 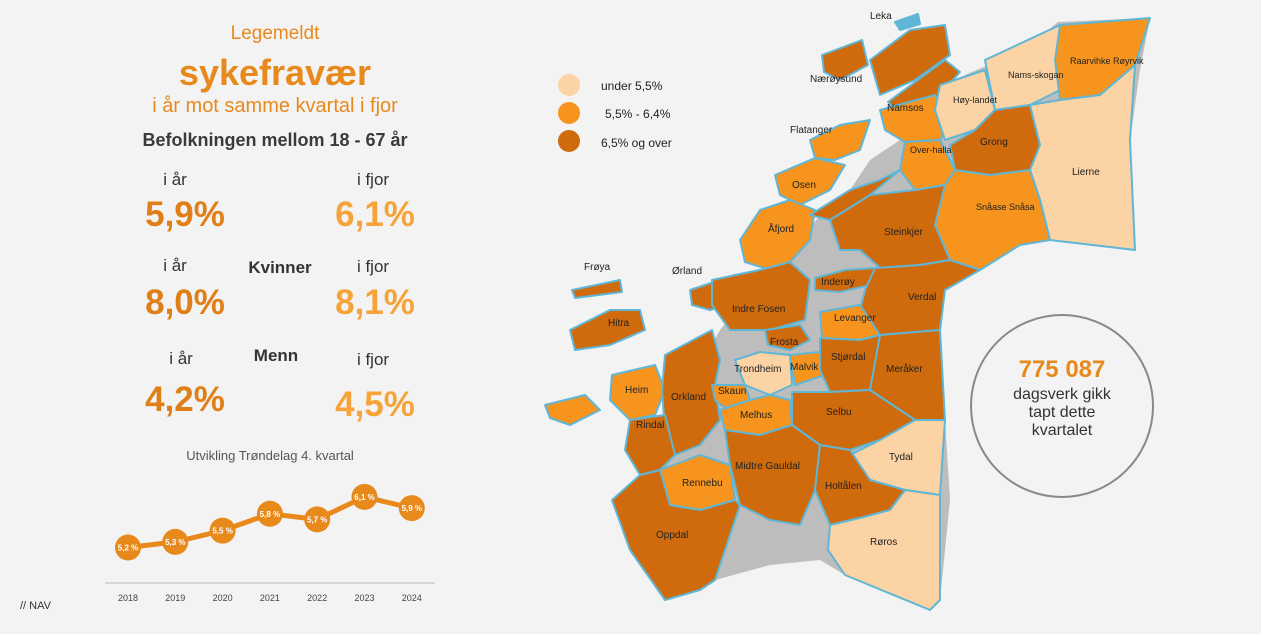 What do you see at coordinates (758, 309) in the screenshot?
I see `label-indre-fosen: Indre Fosen` at bounding box center [758, 309].